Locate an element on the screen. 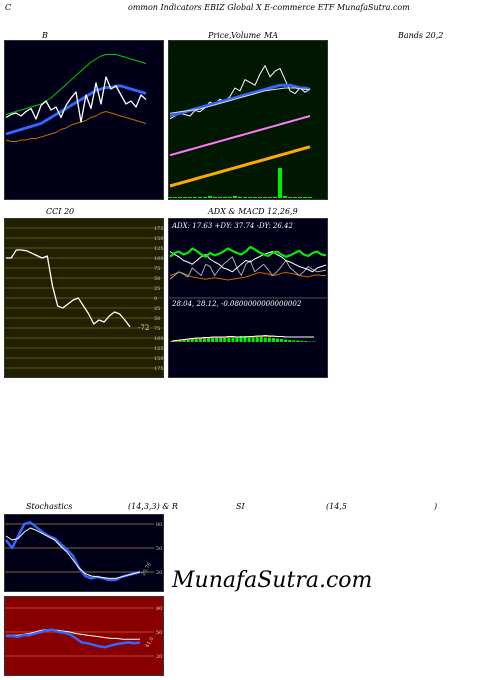 Image resolution: width=500 pixels, height=680 pixels. stoch-tick-label: 20 is located at coordinates (159, 573).